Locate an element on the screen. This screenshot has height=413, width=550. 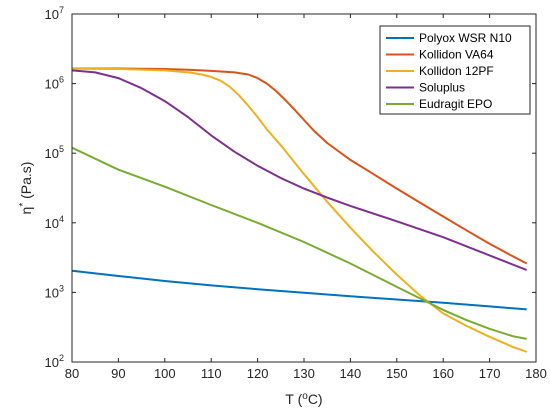
y-tick-label: 10⁴ is located at coordinates (54, 222).